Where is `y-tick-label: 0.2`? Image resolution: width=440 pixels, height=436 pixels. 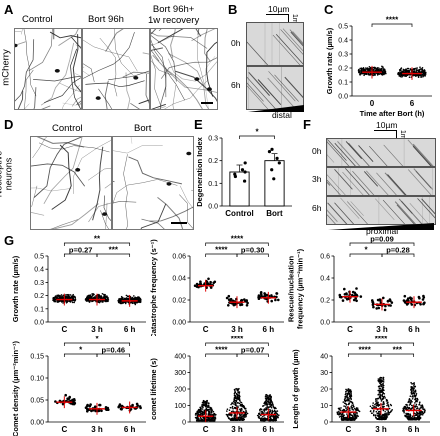
y-tick-label: 0.2 is located at coordinates (325, 301).